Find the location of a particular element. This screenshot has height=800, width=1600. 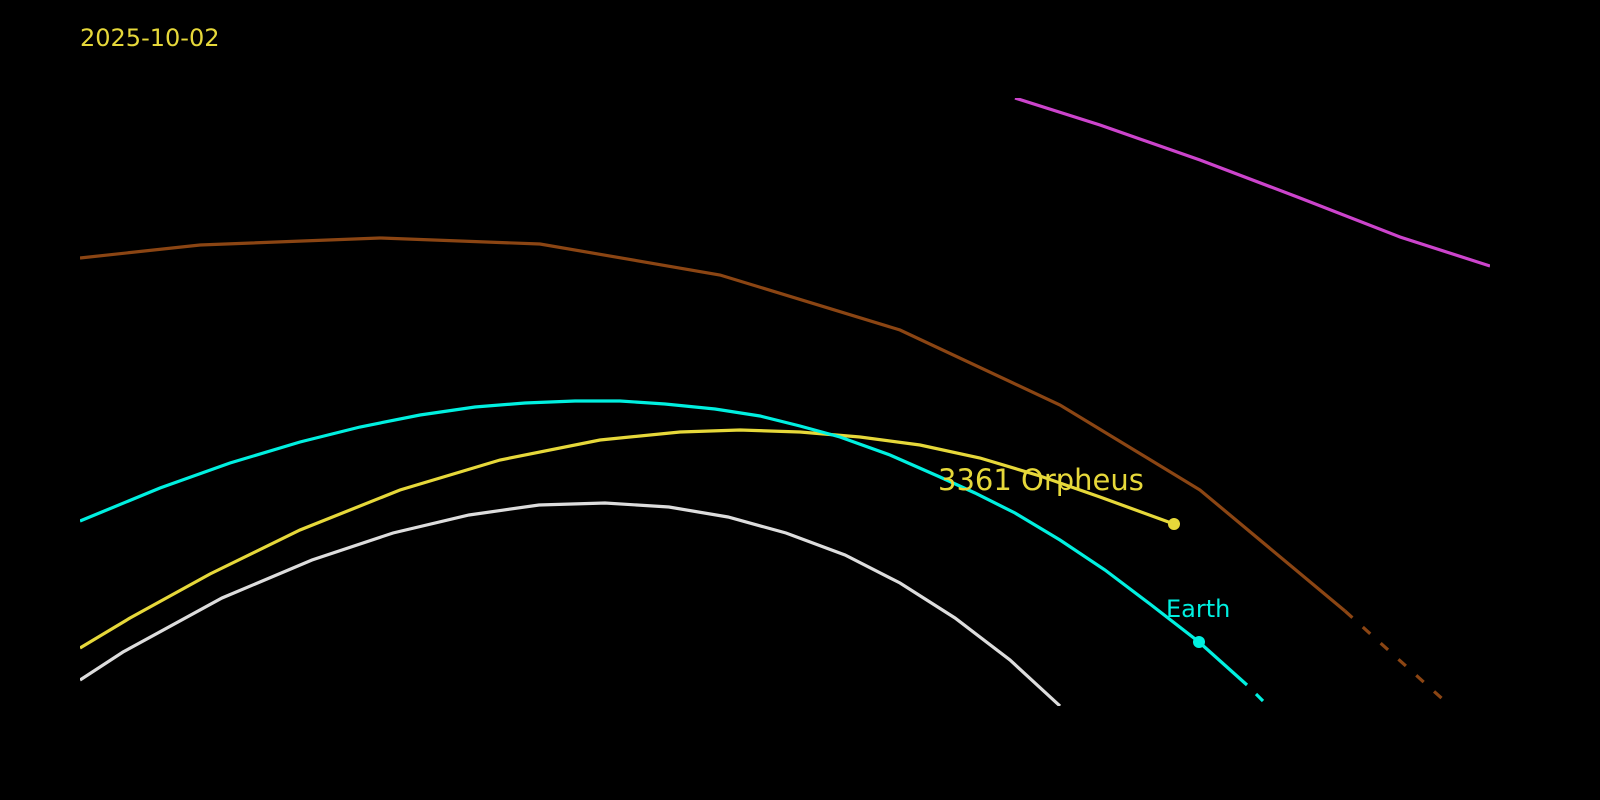

date-label: 2025-10-02 is located at coordinates (150, 38).